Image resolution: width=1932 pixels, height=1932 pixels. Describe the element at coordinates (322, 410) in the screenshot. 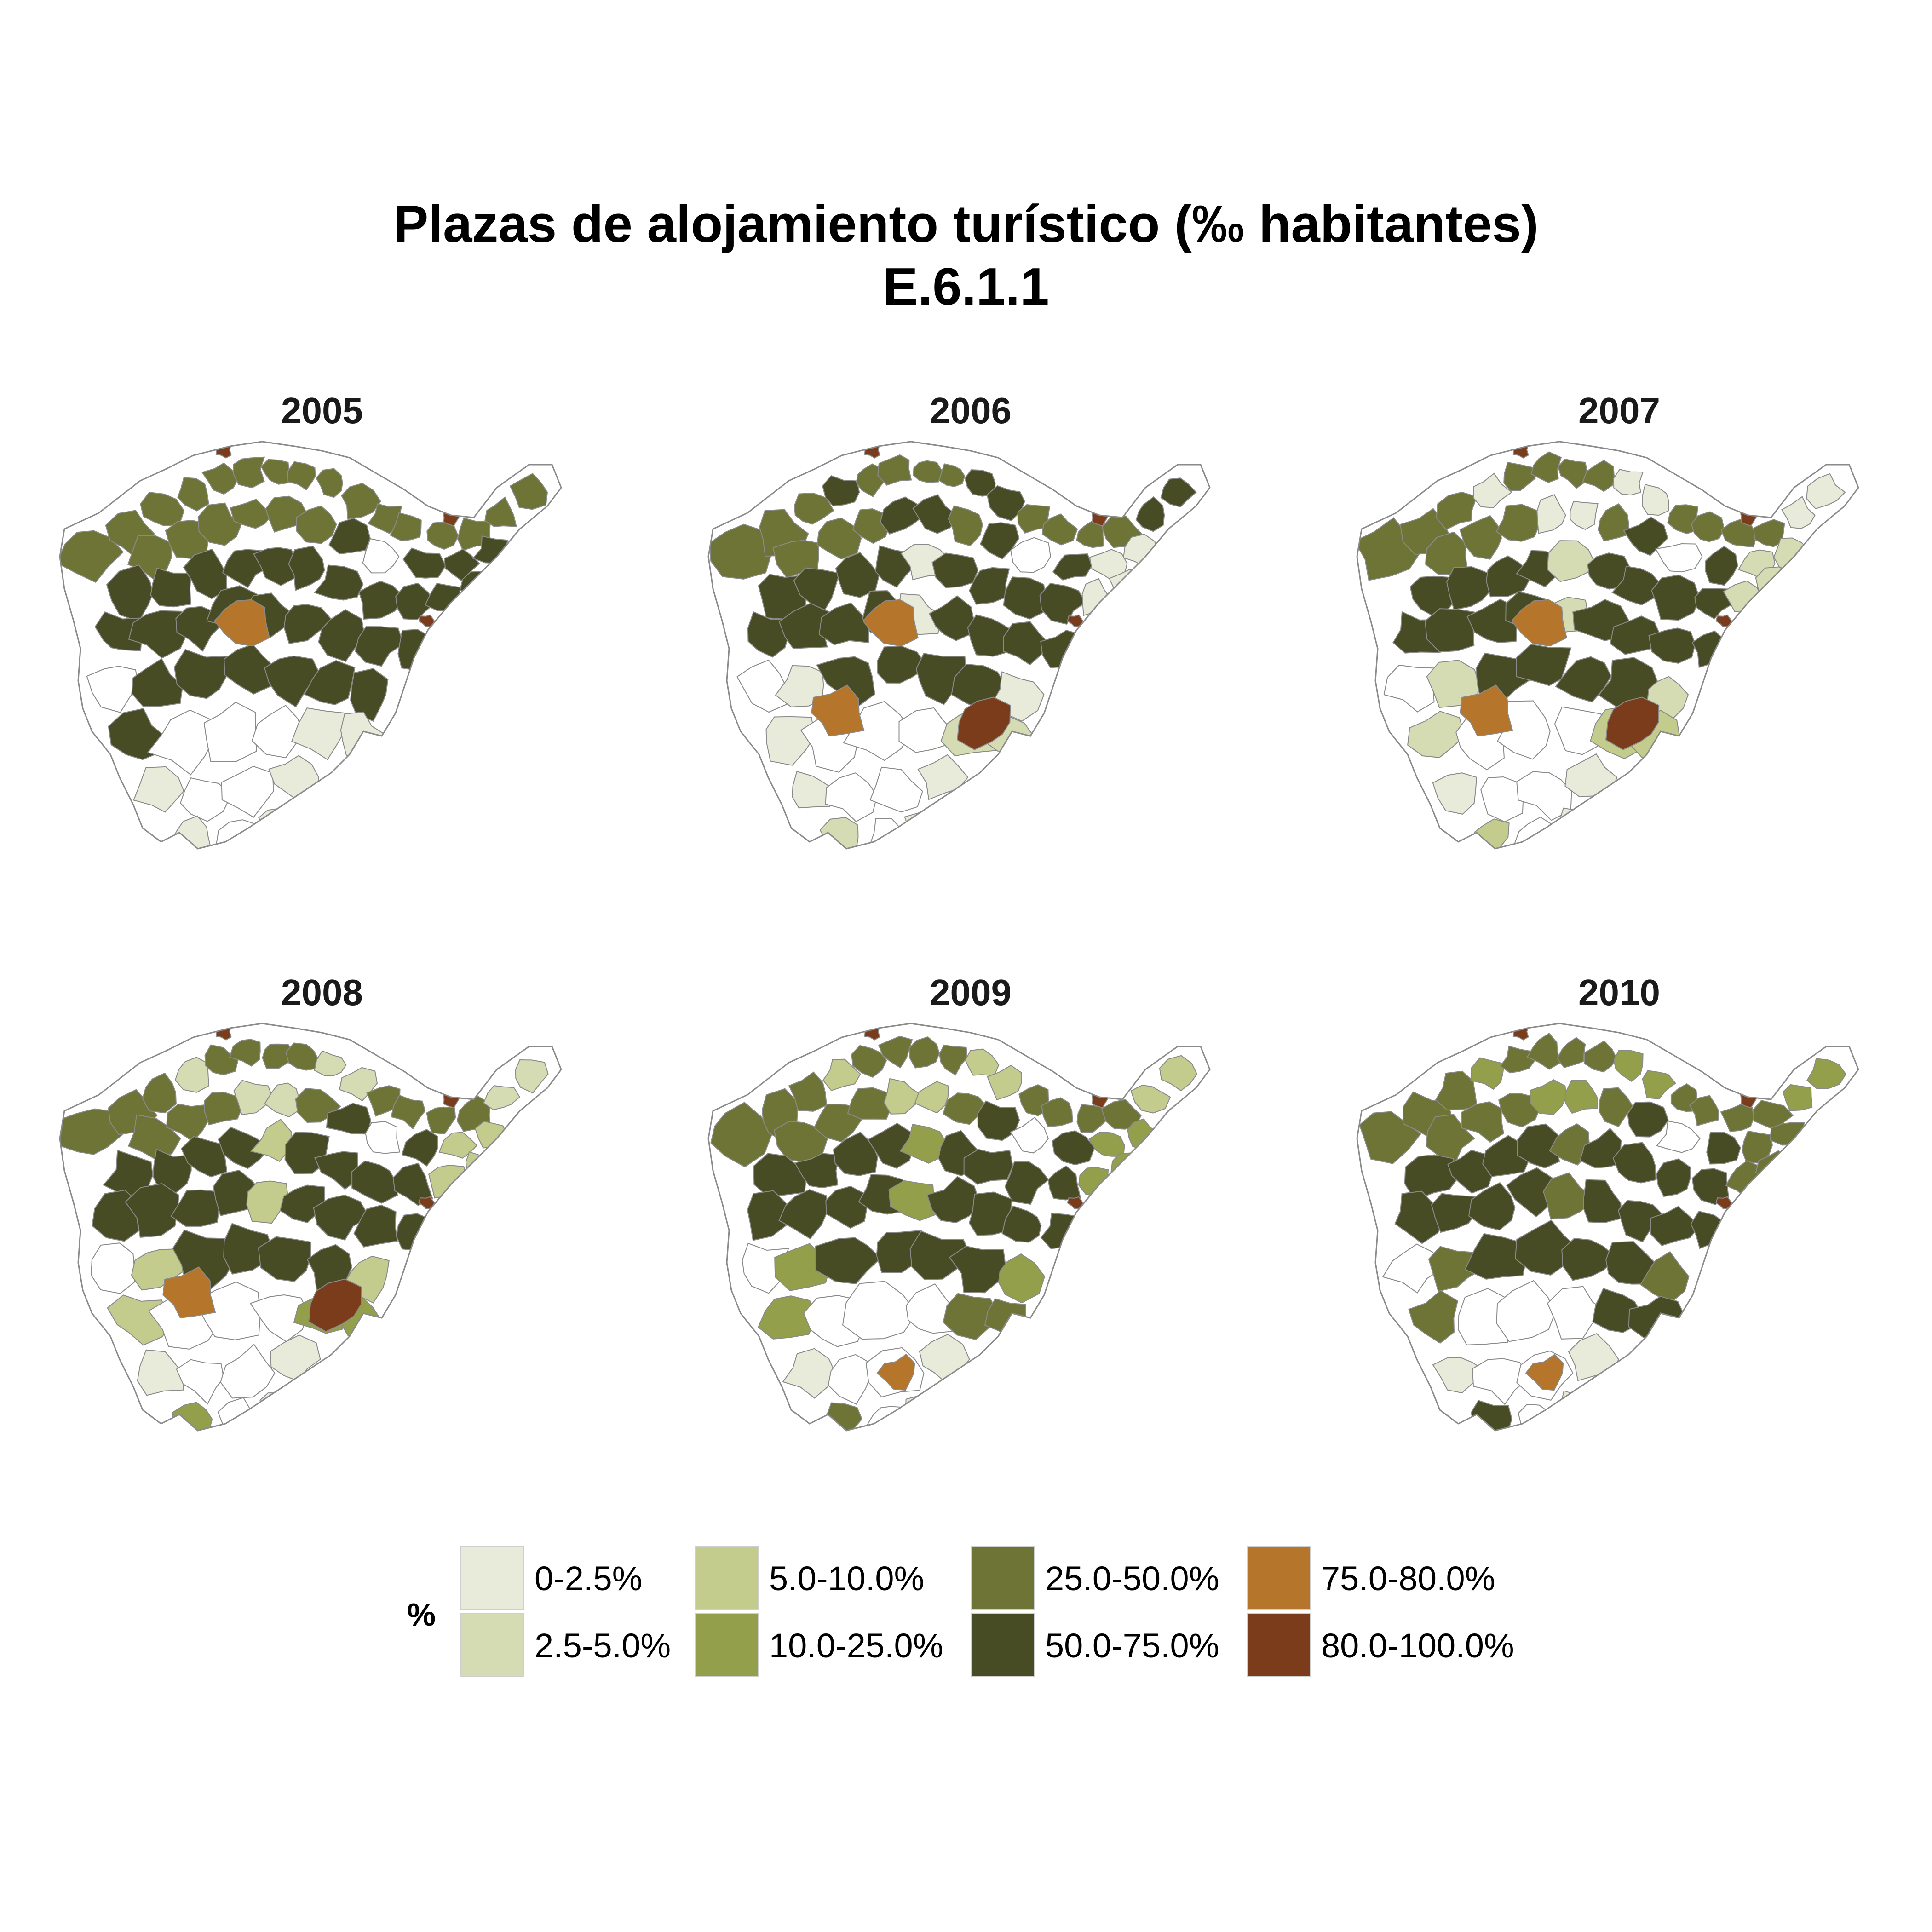

I see `panel-year-label: 2005` at that location.